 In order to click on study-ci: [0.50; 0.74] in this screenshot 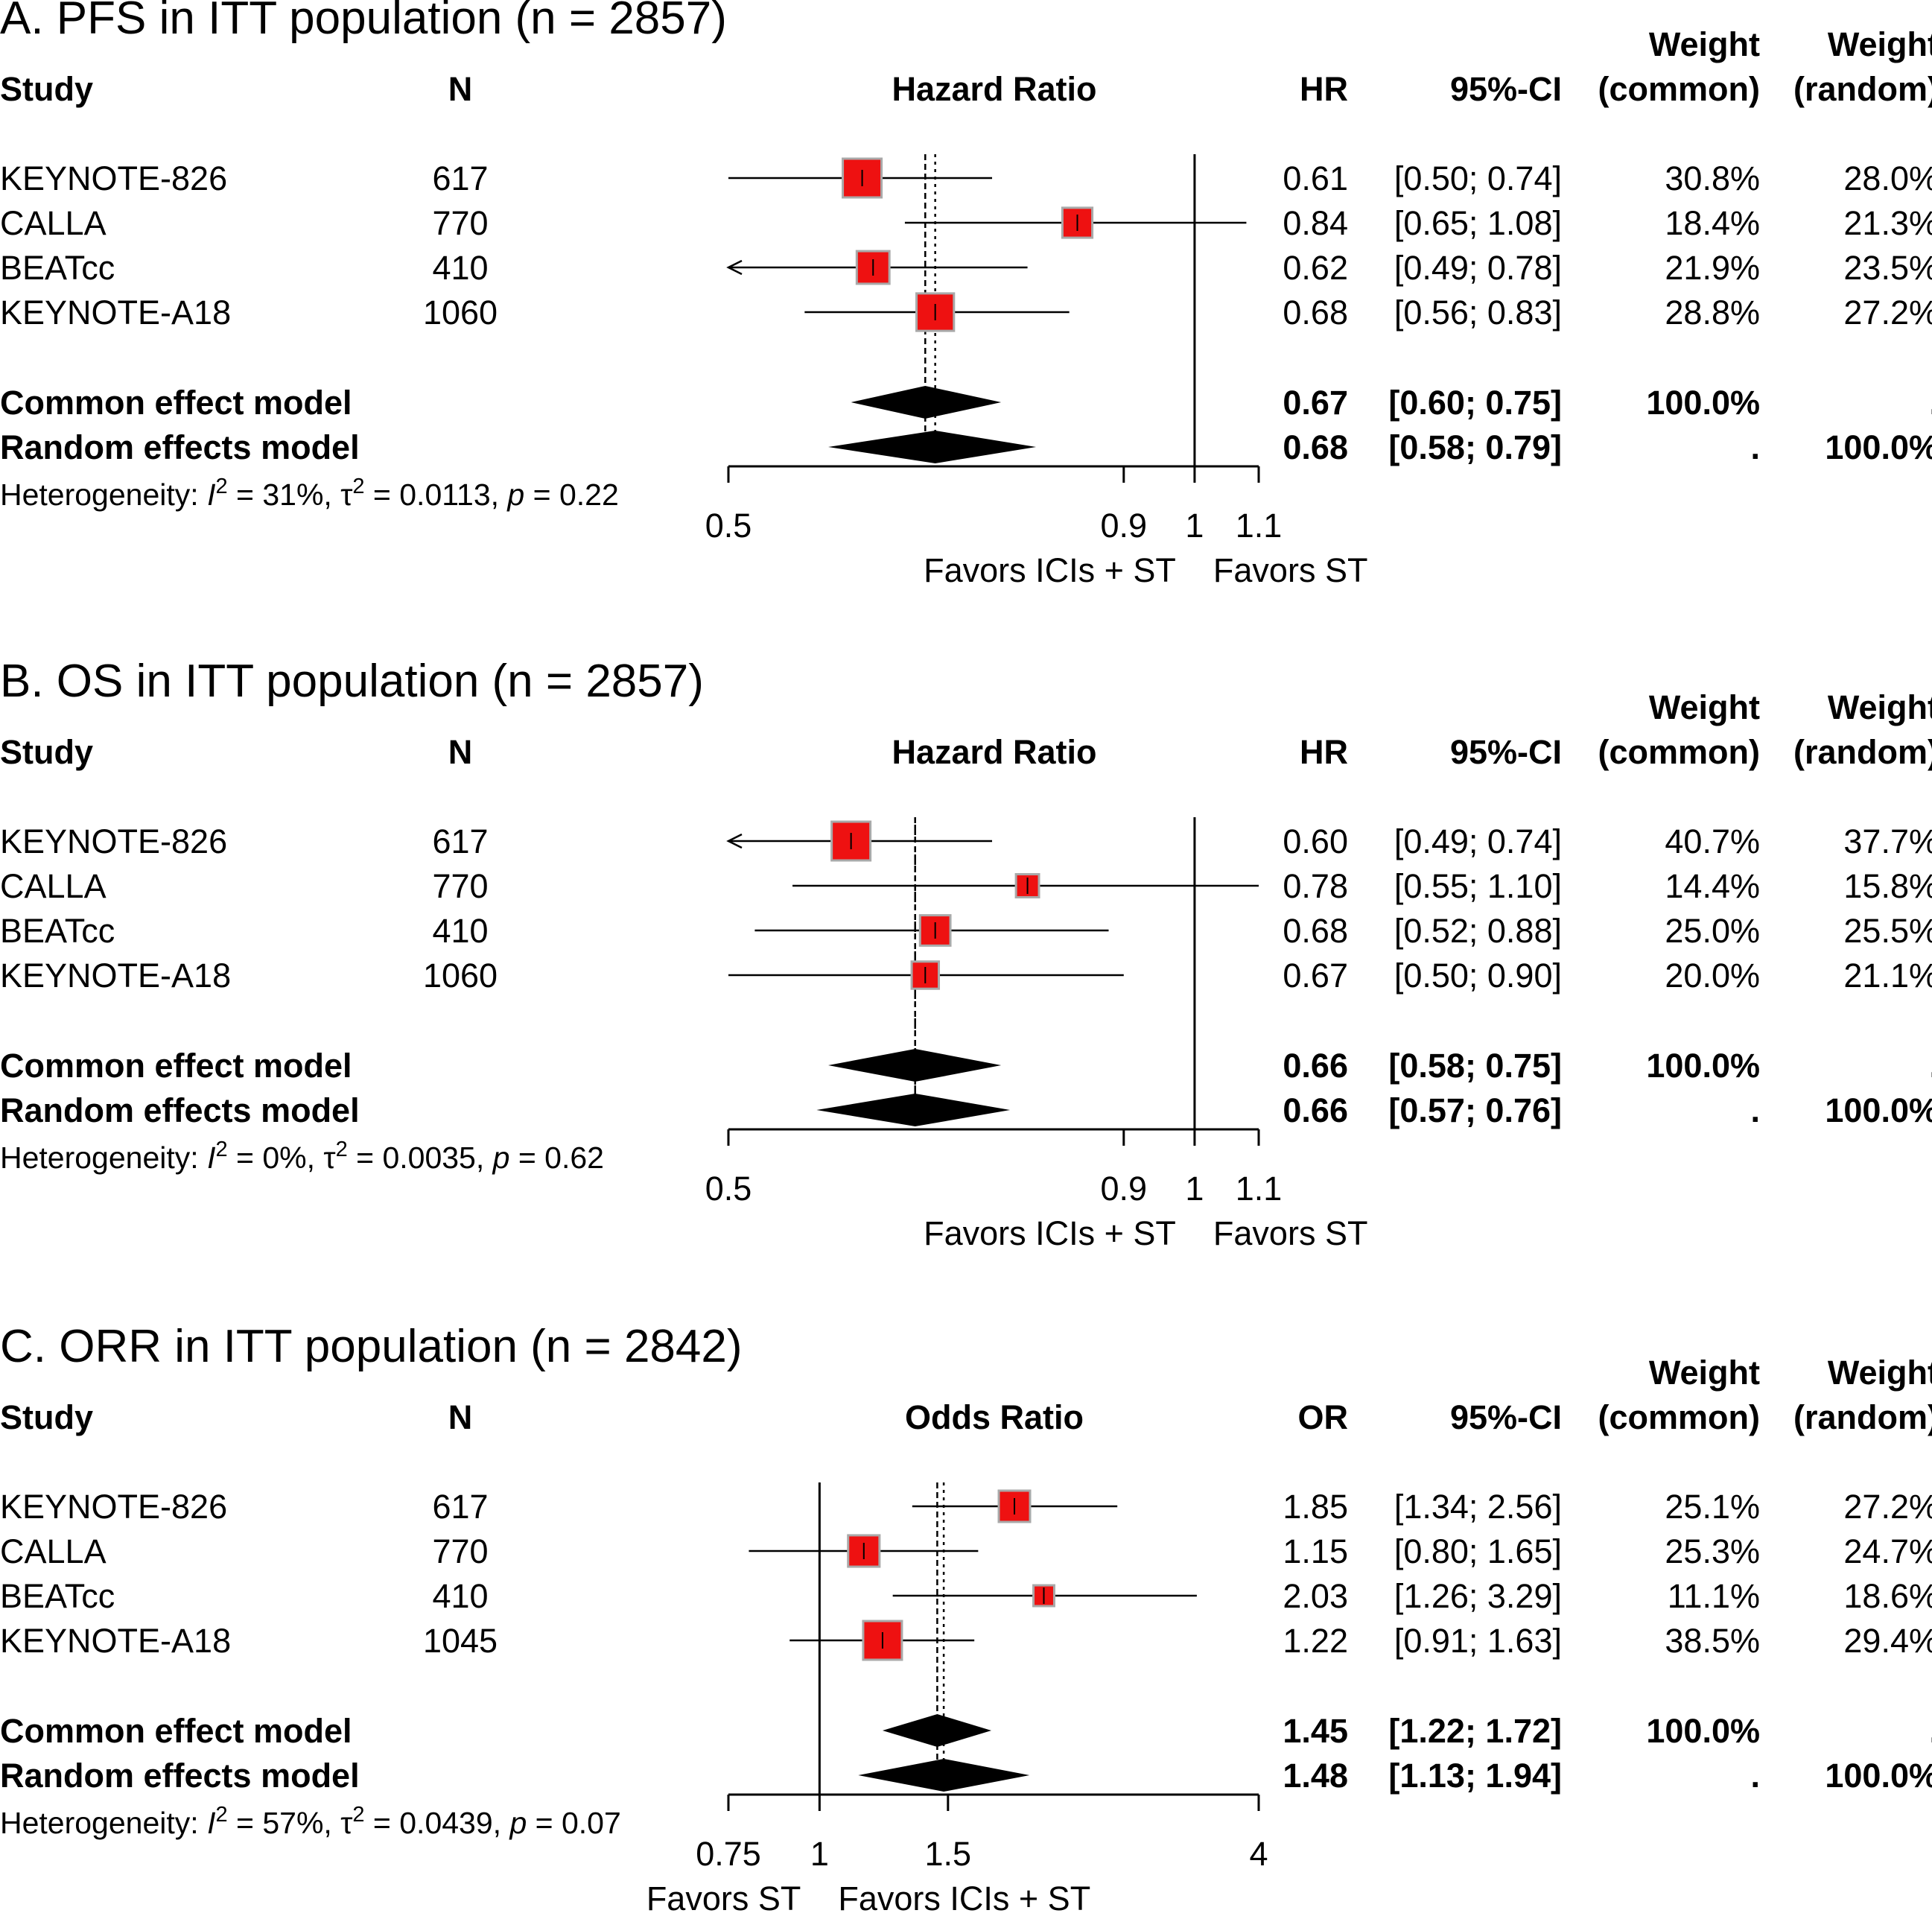, I will do `click(1478, 178)`.